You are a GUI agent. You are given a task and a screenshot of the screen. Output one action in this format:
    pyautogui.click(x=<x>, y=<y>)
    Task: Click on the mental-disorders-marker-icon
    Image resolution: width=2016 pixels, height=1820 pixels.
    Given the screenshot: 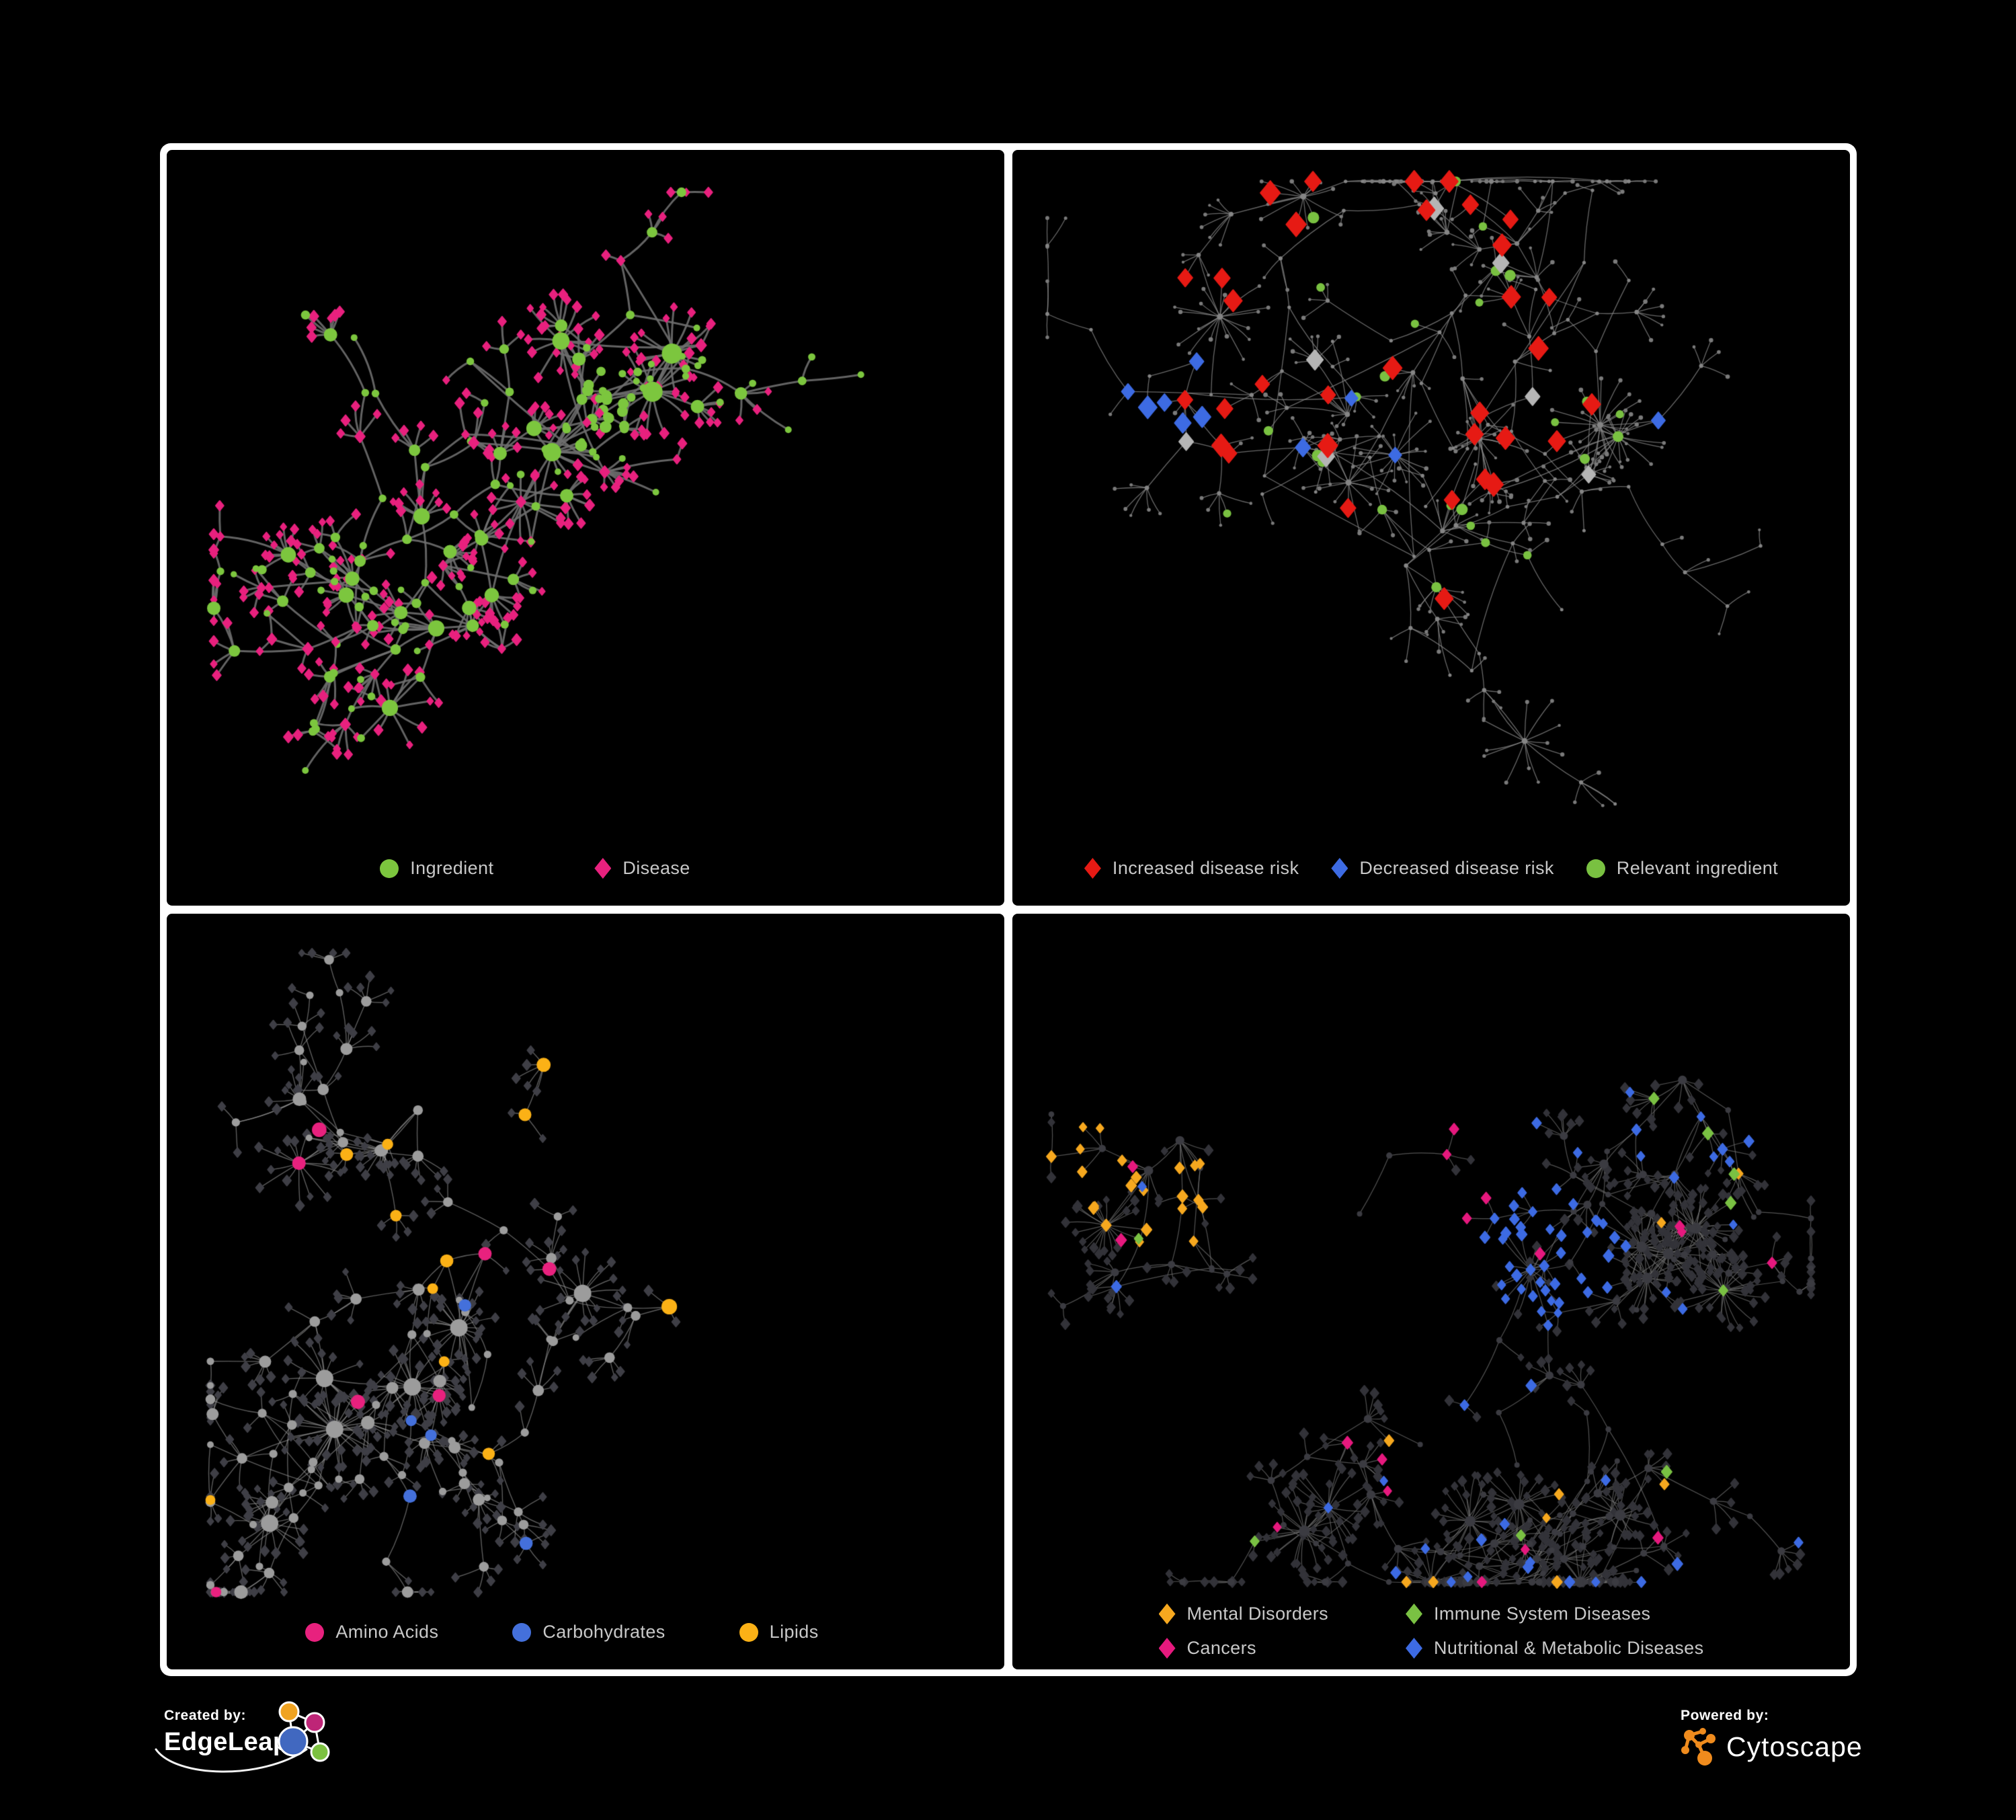 What is the action you would take?
    pyautogui.click(x=1167, y=1614)
    